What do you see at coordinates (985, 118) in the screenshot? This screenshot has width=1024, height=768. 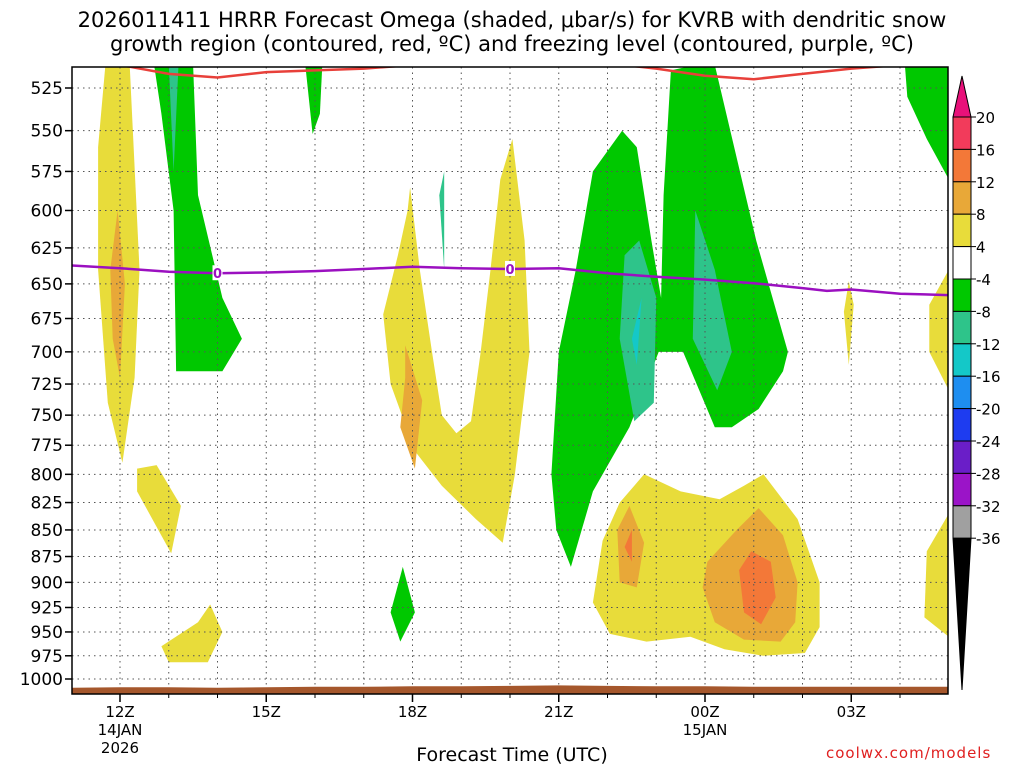 I see `colorbar-label-0: 20` at bounding box center [985, 118].